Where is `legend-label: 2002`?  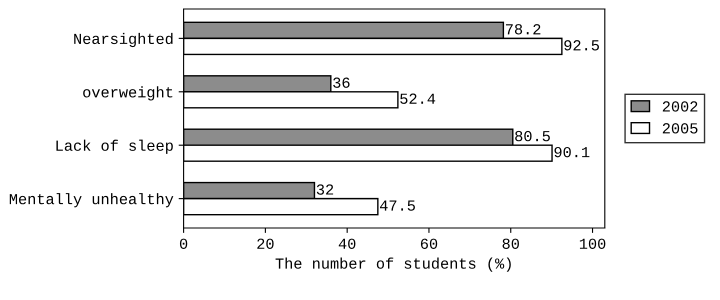 legend-label: 2002 is located at coordinates (680, 106).